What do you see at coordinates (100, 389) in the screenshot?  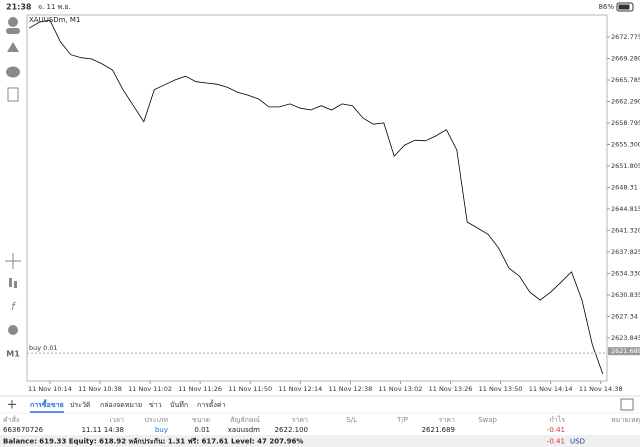 I see `x-tick-label: 11 Nov 10:38` at bounding box center [100, 389].